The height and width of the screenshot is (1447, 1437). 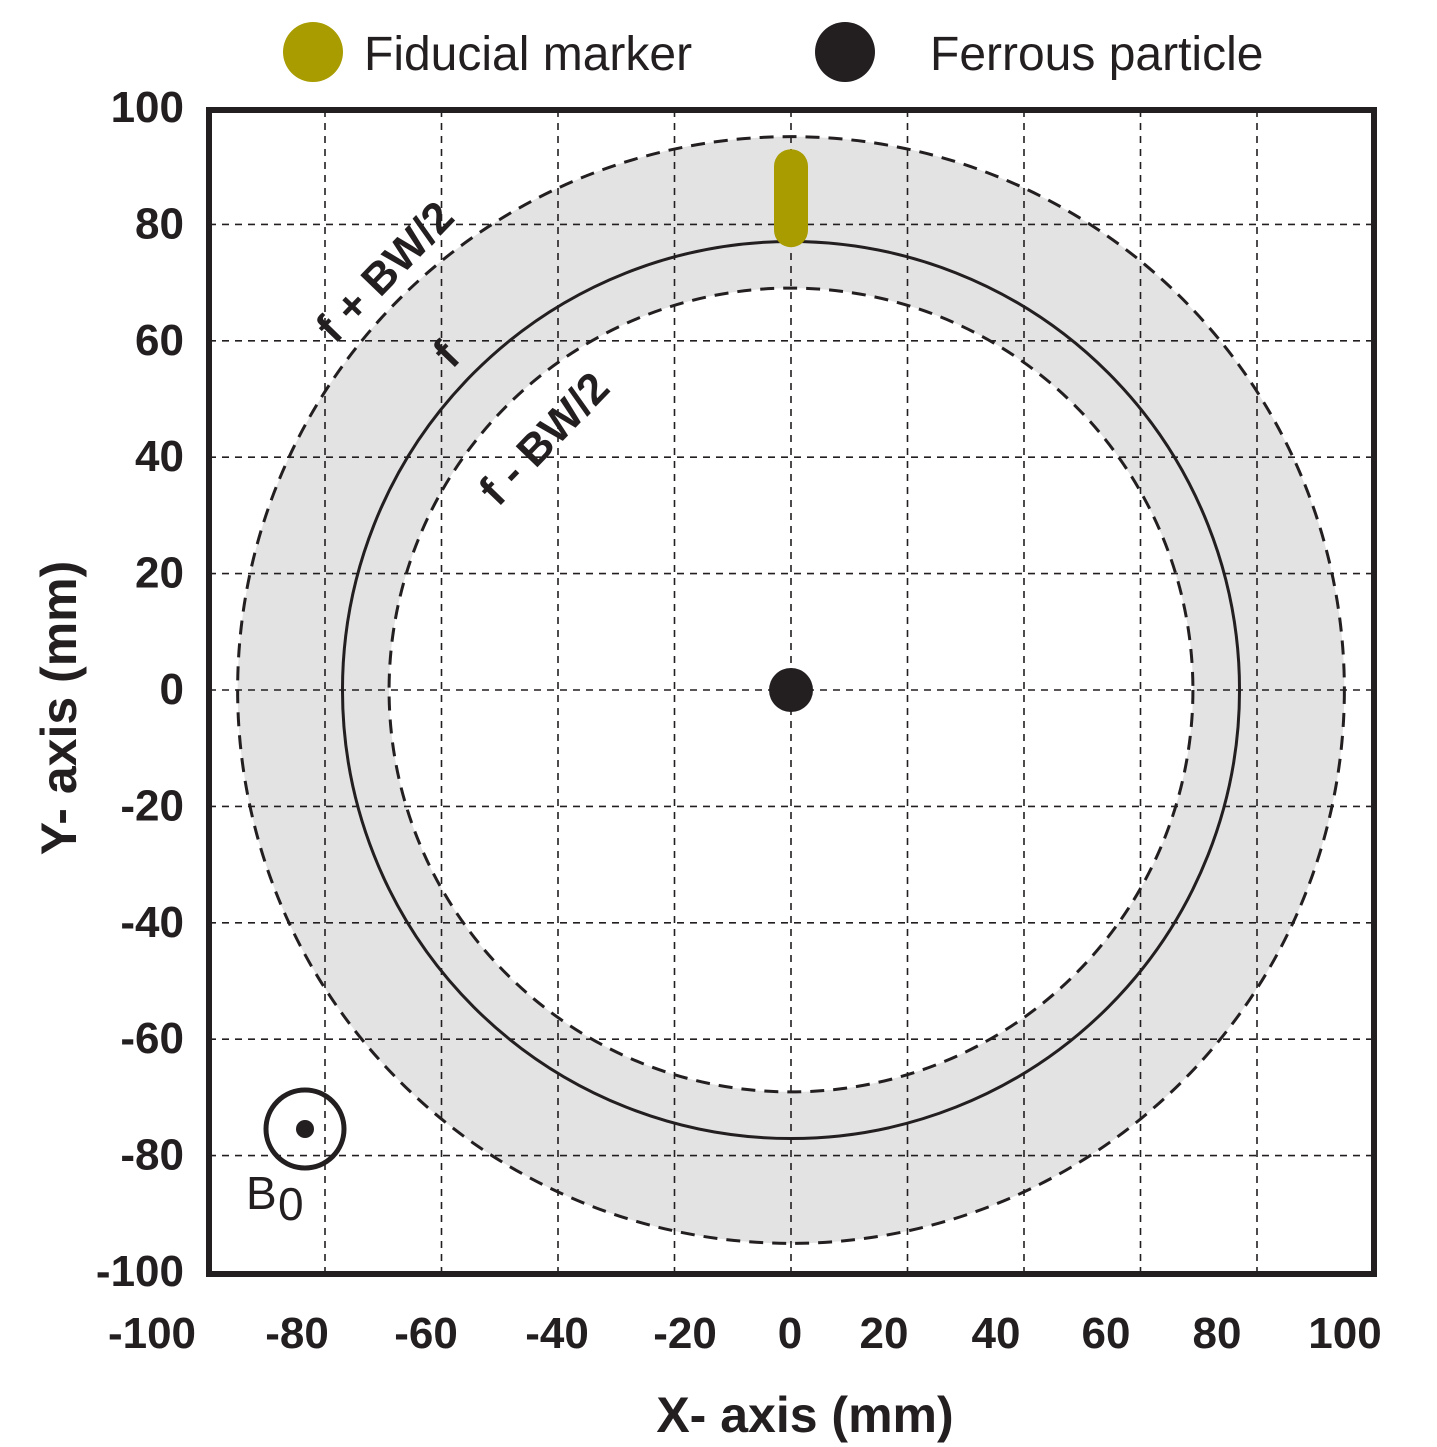 I want to click on x-tick-label: -100, so click(x=152, y=1333).